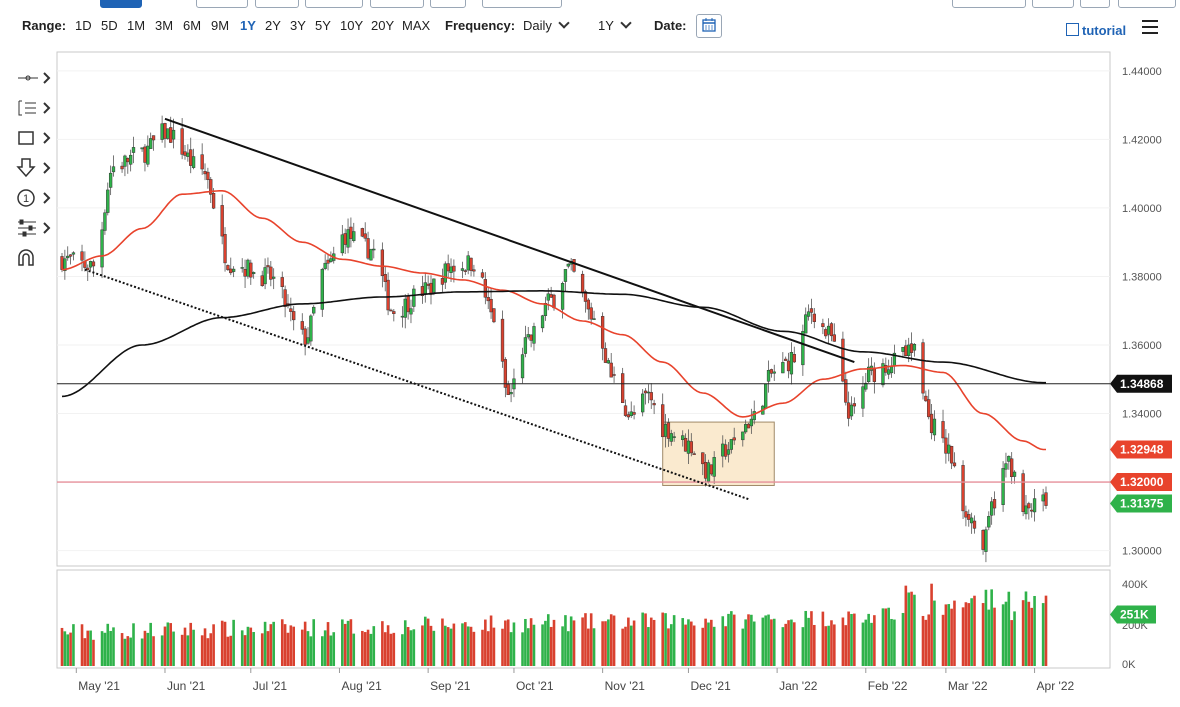 This screenshot has width=1180, height=707. I want to click on drawing-tools-sidebar: 1, so click(28, 170).